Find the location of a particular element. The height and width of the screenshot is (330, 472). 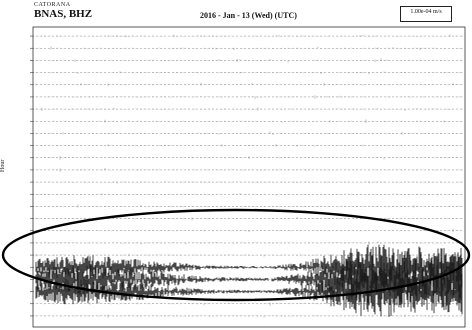

network-label: CATORANA is located at coordinates (52, 5).